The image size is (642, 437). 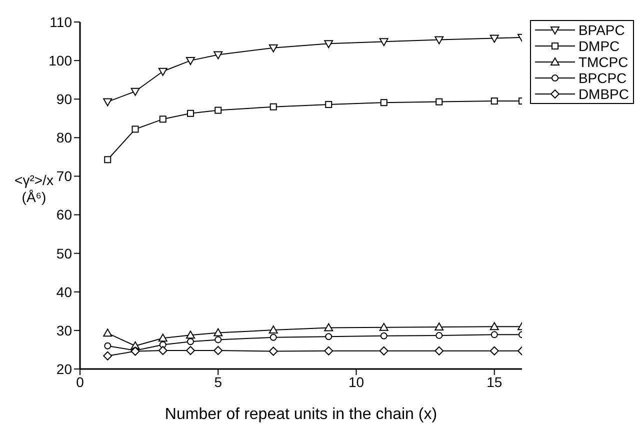 I want to click on y-tick-label: 40, so click(x=64, y=292).